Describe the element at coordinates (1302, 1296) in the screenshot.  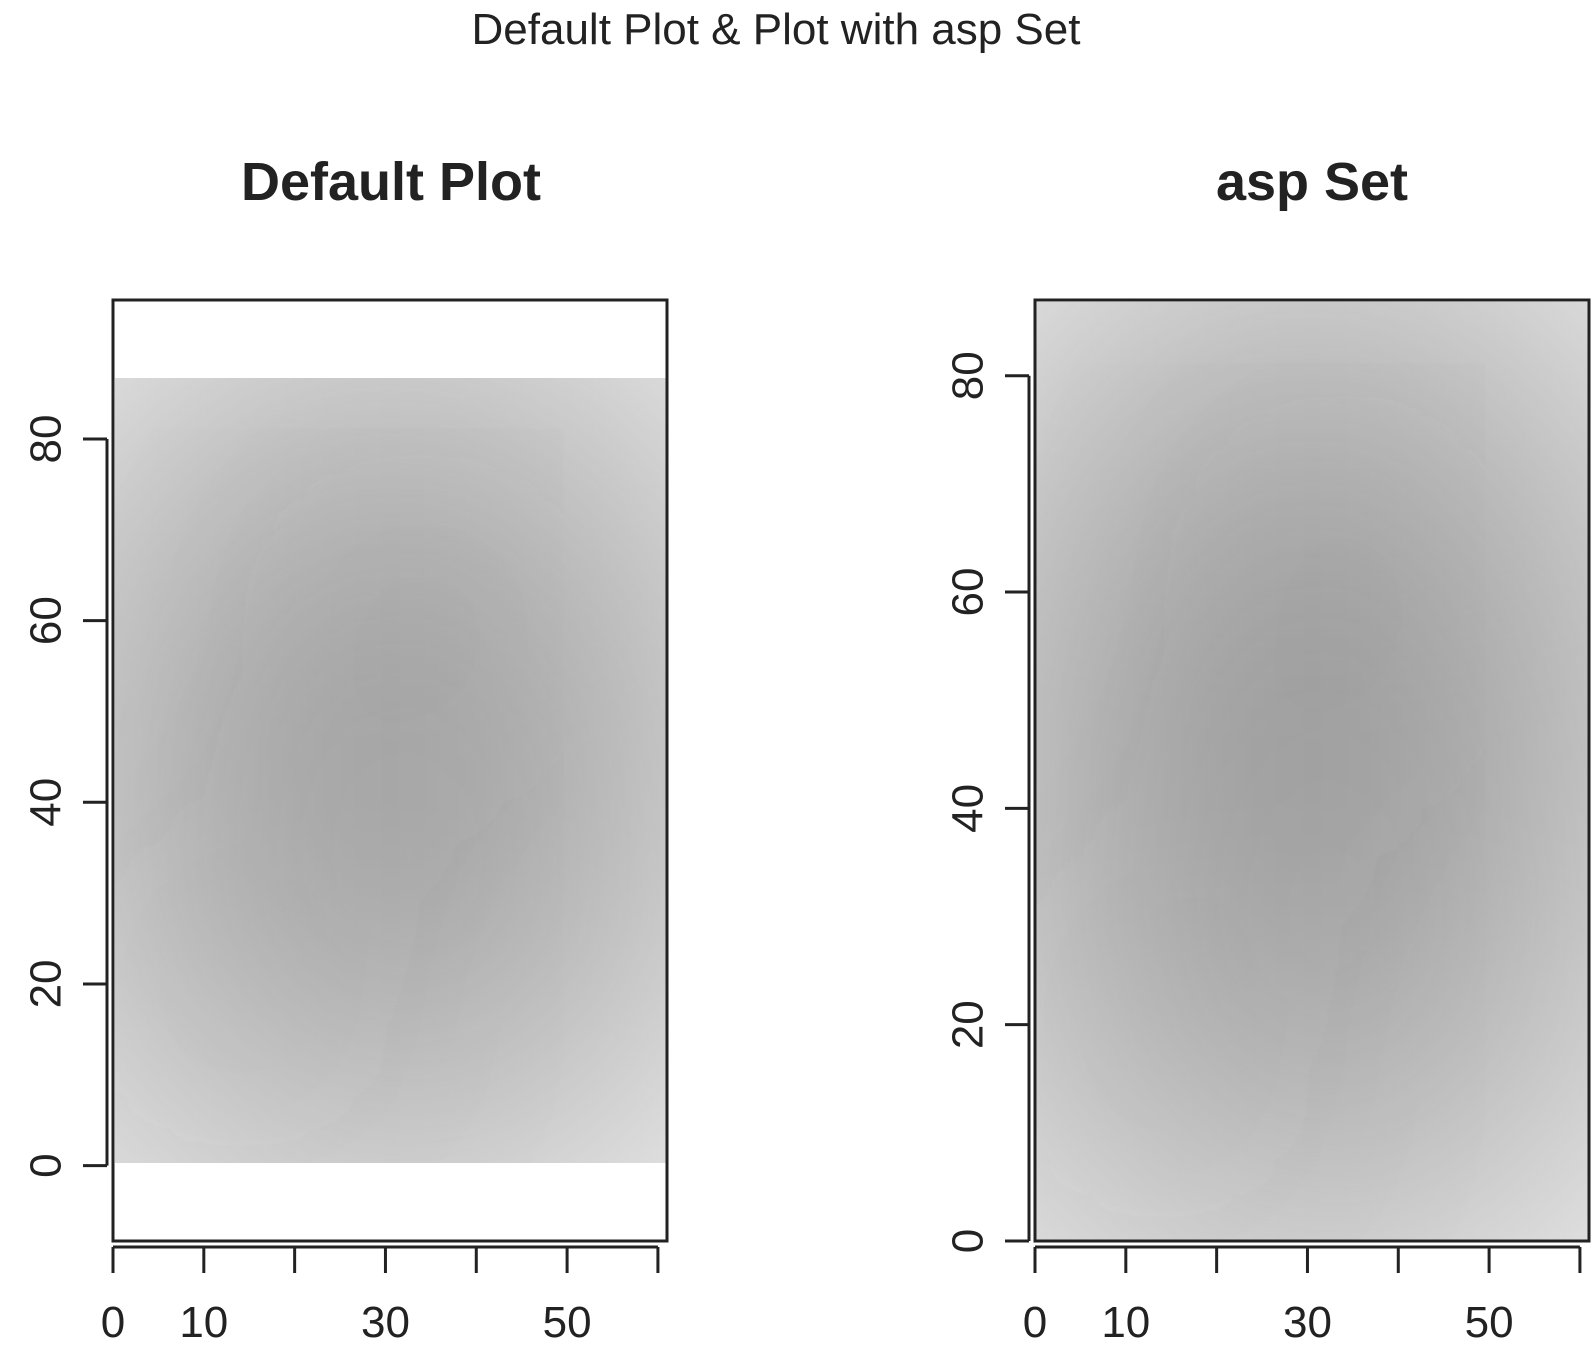
I see `x-axis-asp-set: 0 10 30 50` at that location.